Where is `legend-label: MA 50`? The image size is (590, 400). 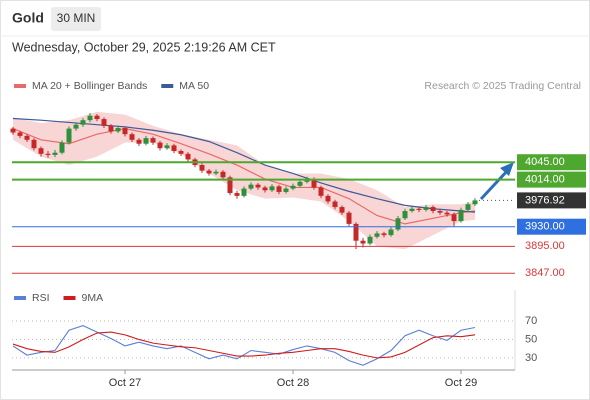 legend-label: MA 50 is located at coordinates (194, 86).